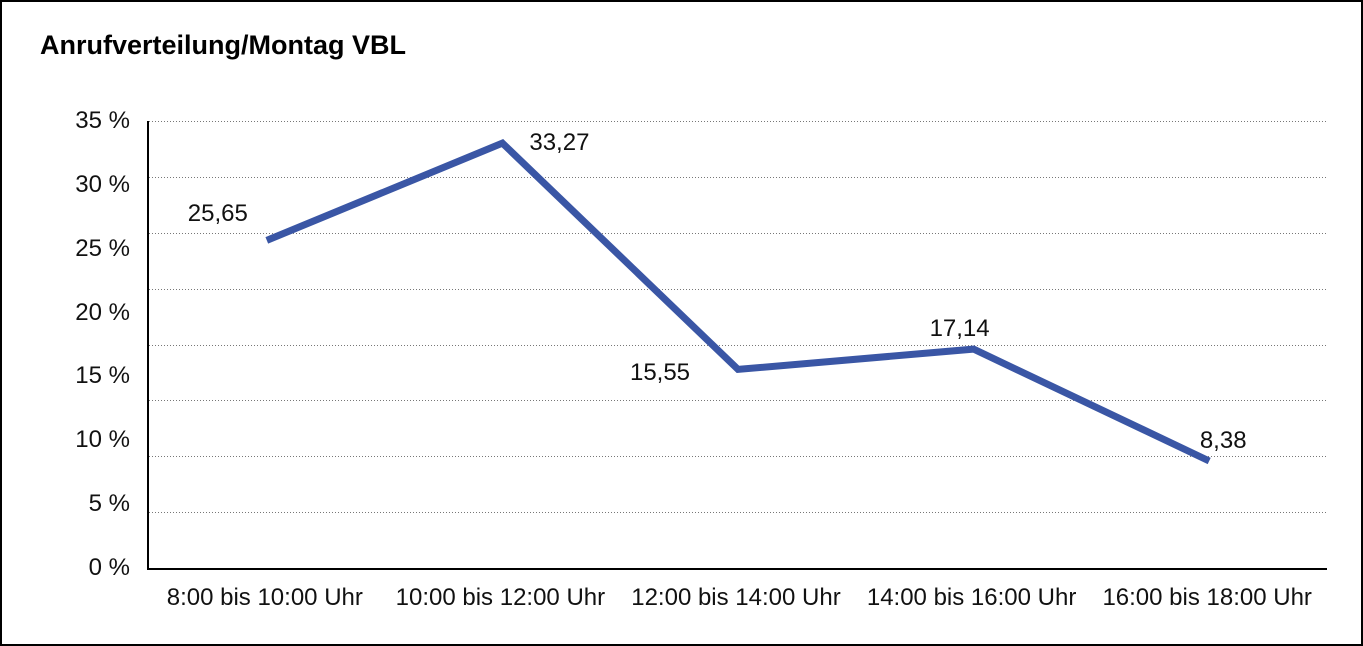  I want to click on y-axis-tick-label: 20 %, so click(102, 312).